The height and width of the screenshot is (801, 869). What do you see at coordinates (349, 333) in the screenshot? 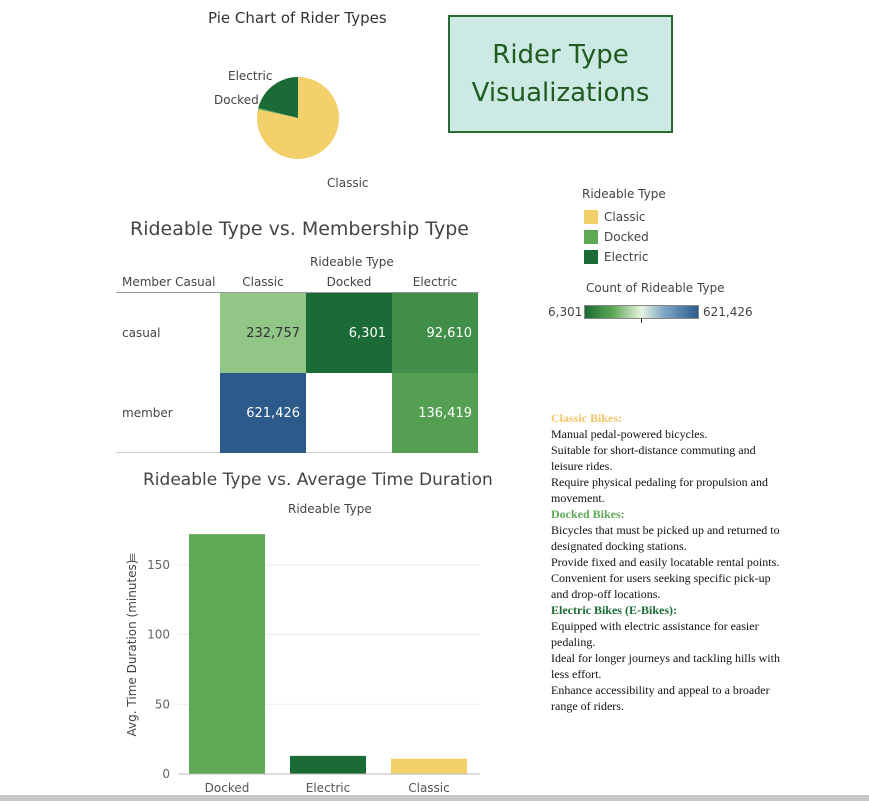
I see `heatmap-cell-casual-docked: 6,301` at bounding box center [349, 333].